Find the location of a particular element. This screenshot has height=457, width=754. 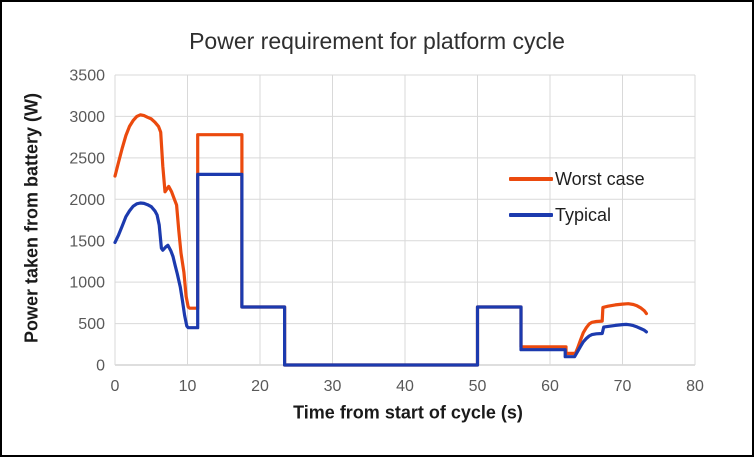

legend-item-worst-case: Worst case is located at coordinates (577, 179).